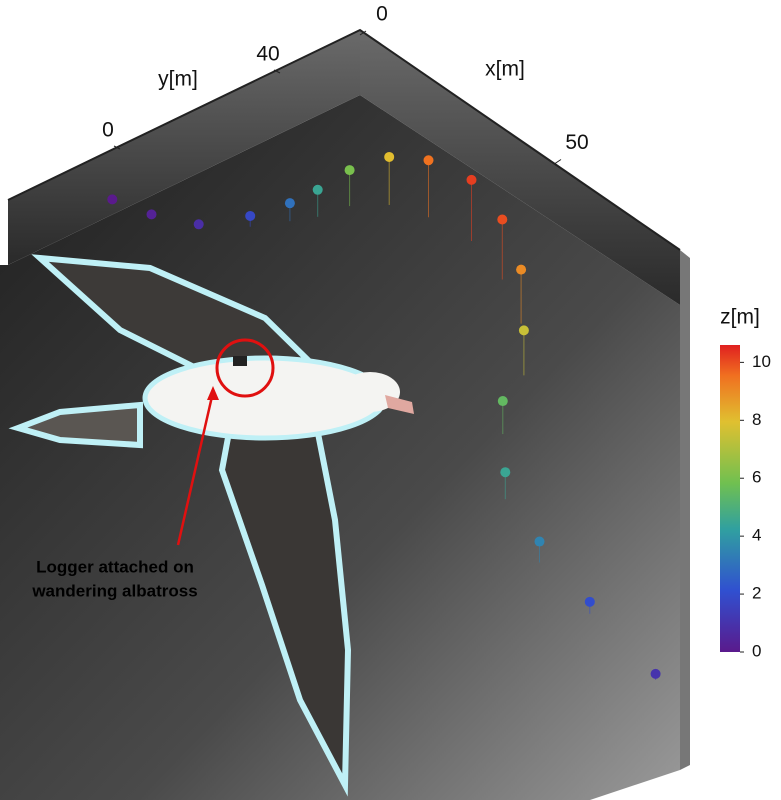 The width and height of the screenshot is (781, 800). Describe the element at coordinates (756, 593) in the screenshot. I see `colorbar-tick-label: 2` at that location.